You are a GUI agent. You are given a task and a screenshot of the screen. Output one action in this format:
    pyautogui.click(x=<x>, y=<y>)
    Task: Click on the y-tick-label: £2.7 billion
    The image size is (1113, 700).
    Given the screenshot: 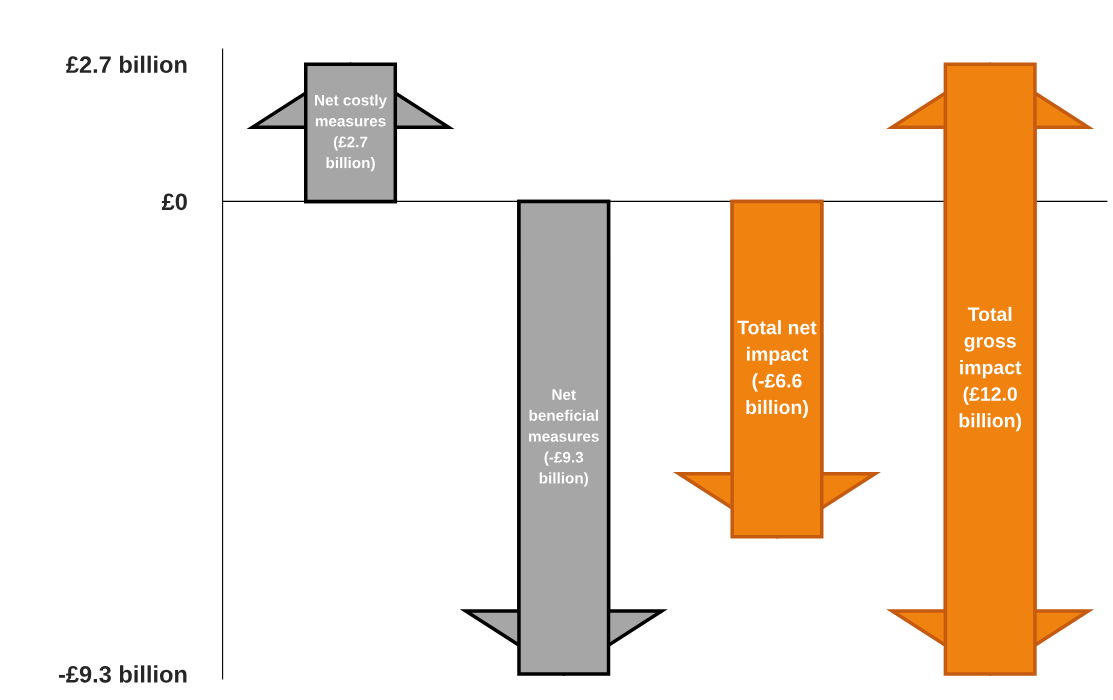 What is the action you would take?
    pyautogui.click(x=126, y=64)
    